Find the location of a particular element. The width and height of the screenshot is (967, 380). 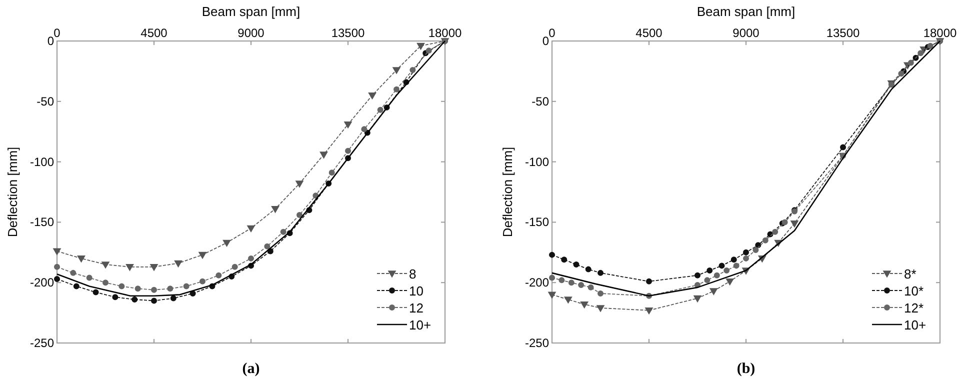

legend-label: 10* is located at coordinates (914, 291).